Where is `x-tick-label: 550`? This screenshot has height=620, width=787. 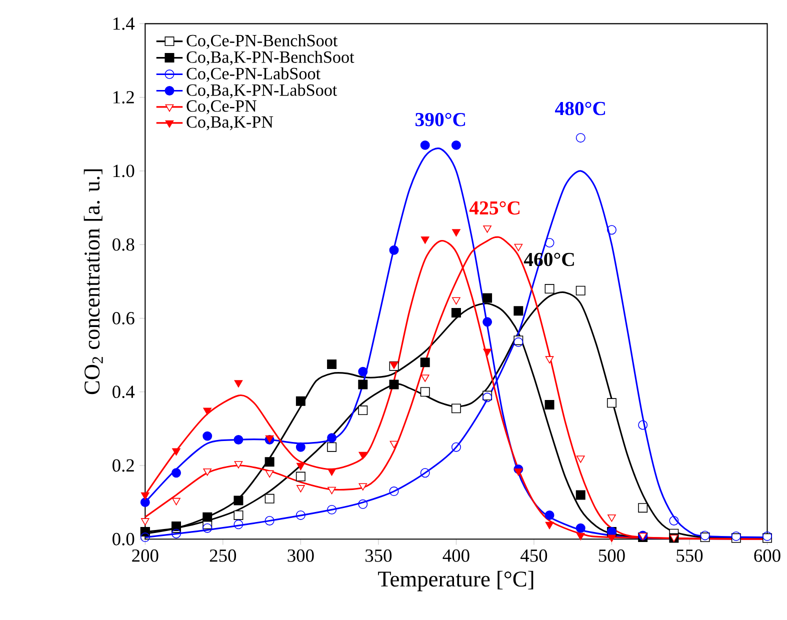
x-tick-label: 550 is located at coordinates (689, 555).